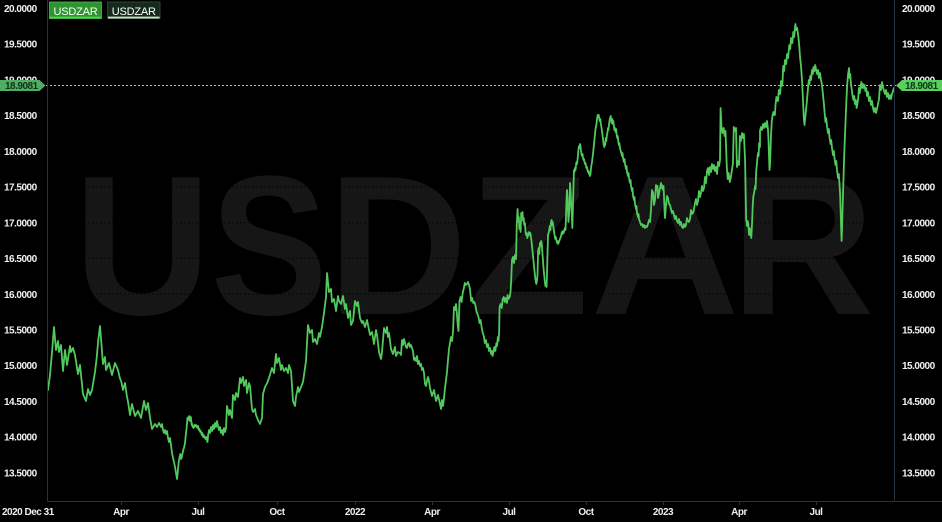 The width and height of the screenshot is (942, 522). I want to click on svg-text: 2023, so click(663, 512).